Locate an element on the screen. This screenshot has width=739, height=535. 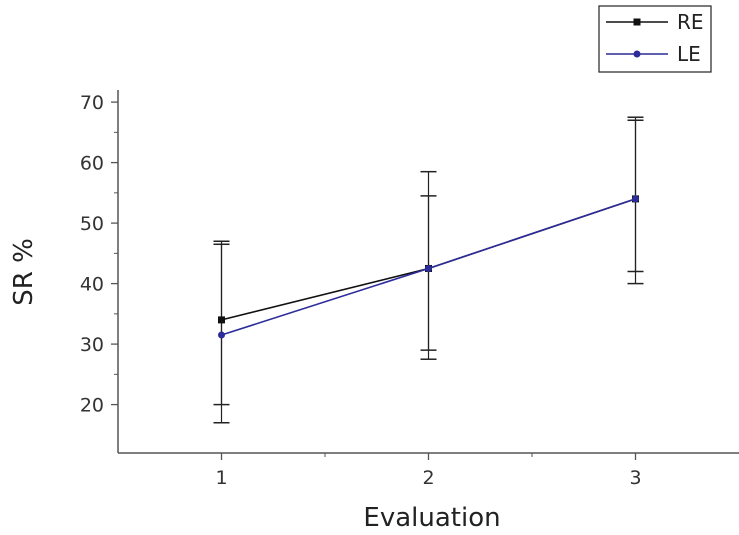
y-tick-label: 40 is located at coordinates (92, 285).